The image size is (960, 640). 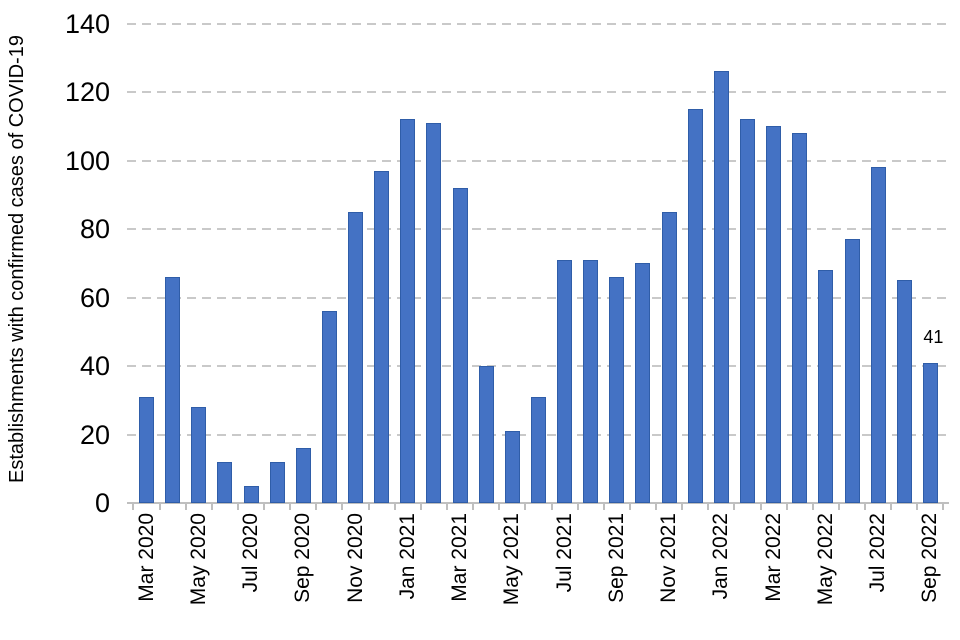 I want to click on bar-nov-2021, so click(x=669, y=357).